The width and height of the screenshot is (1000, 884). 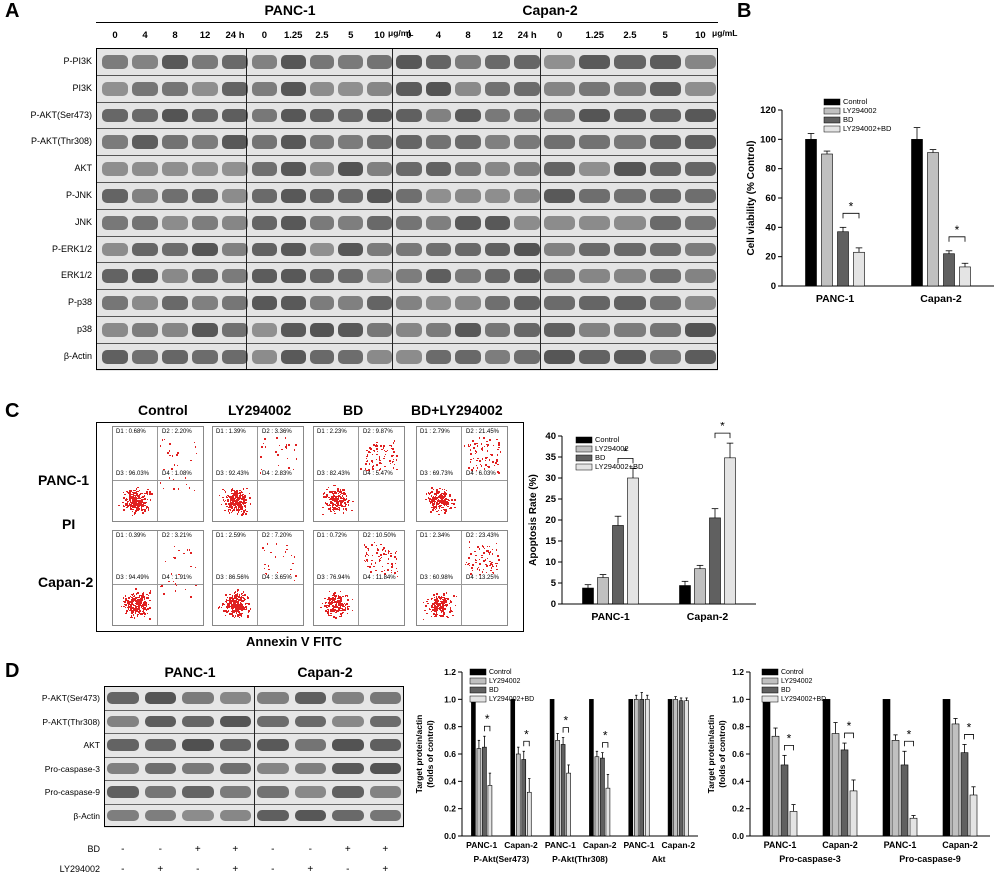 What do you see at coordinates (768, 110) in the screenshot?
I see `y-tick-label: 120` at bounding box center [768, 110].